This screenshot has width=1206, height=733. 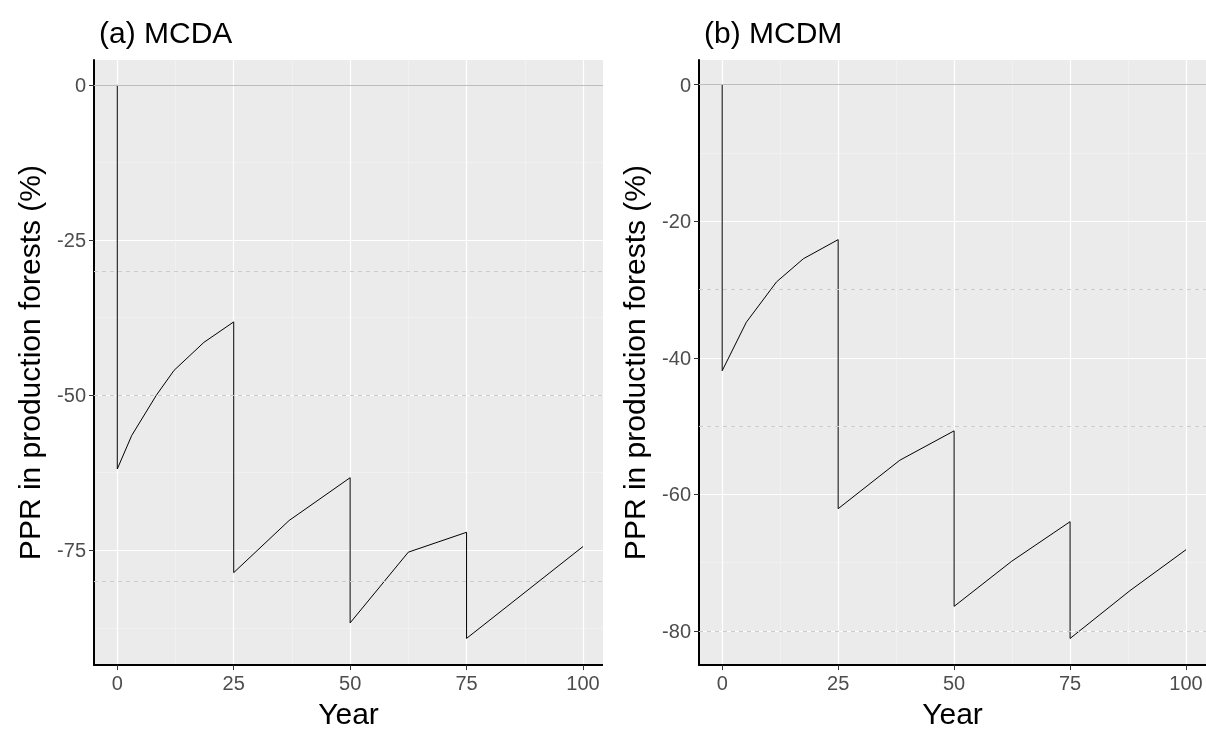 I want to click on y-tick-label: -20, so click(x=676, y=221).